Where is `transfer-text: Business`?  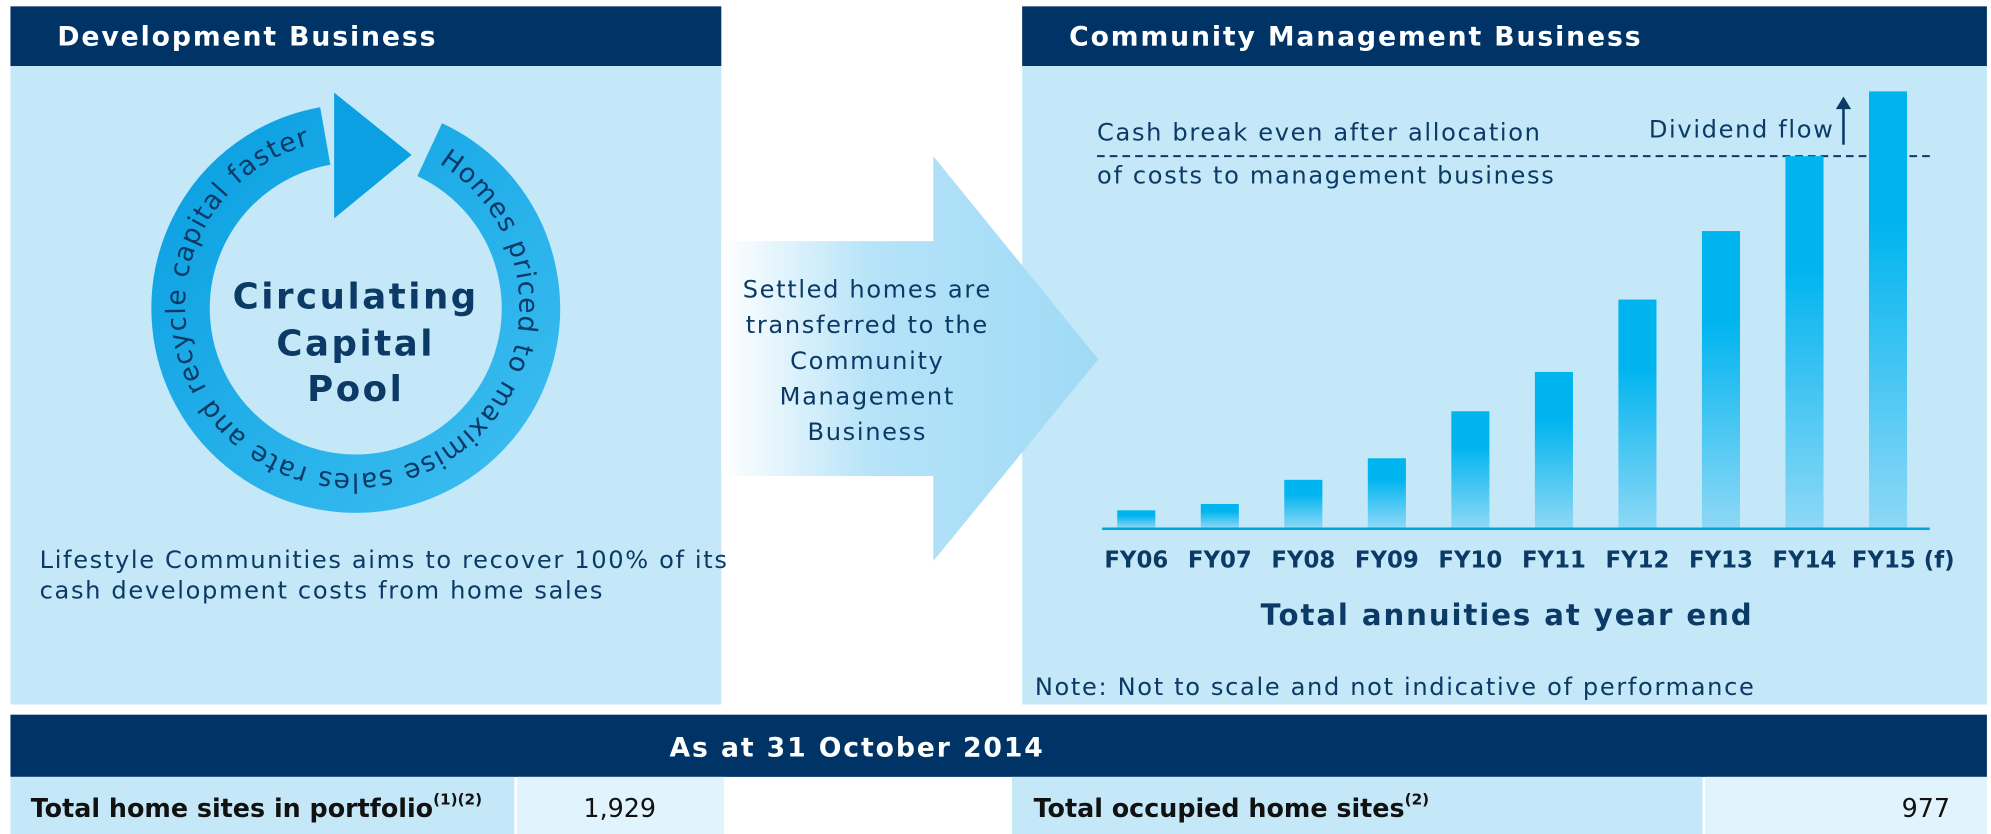
transfer-text: Business is located at coordinates (868, 432).